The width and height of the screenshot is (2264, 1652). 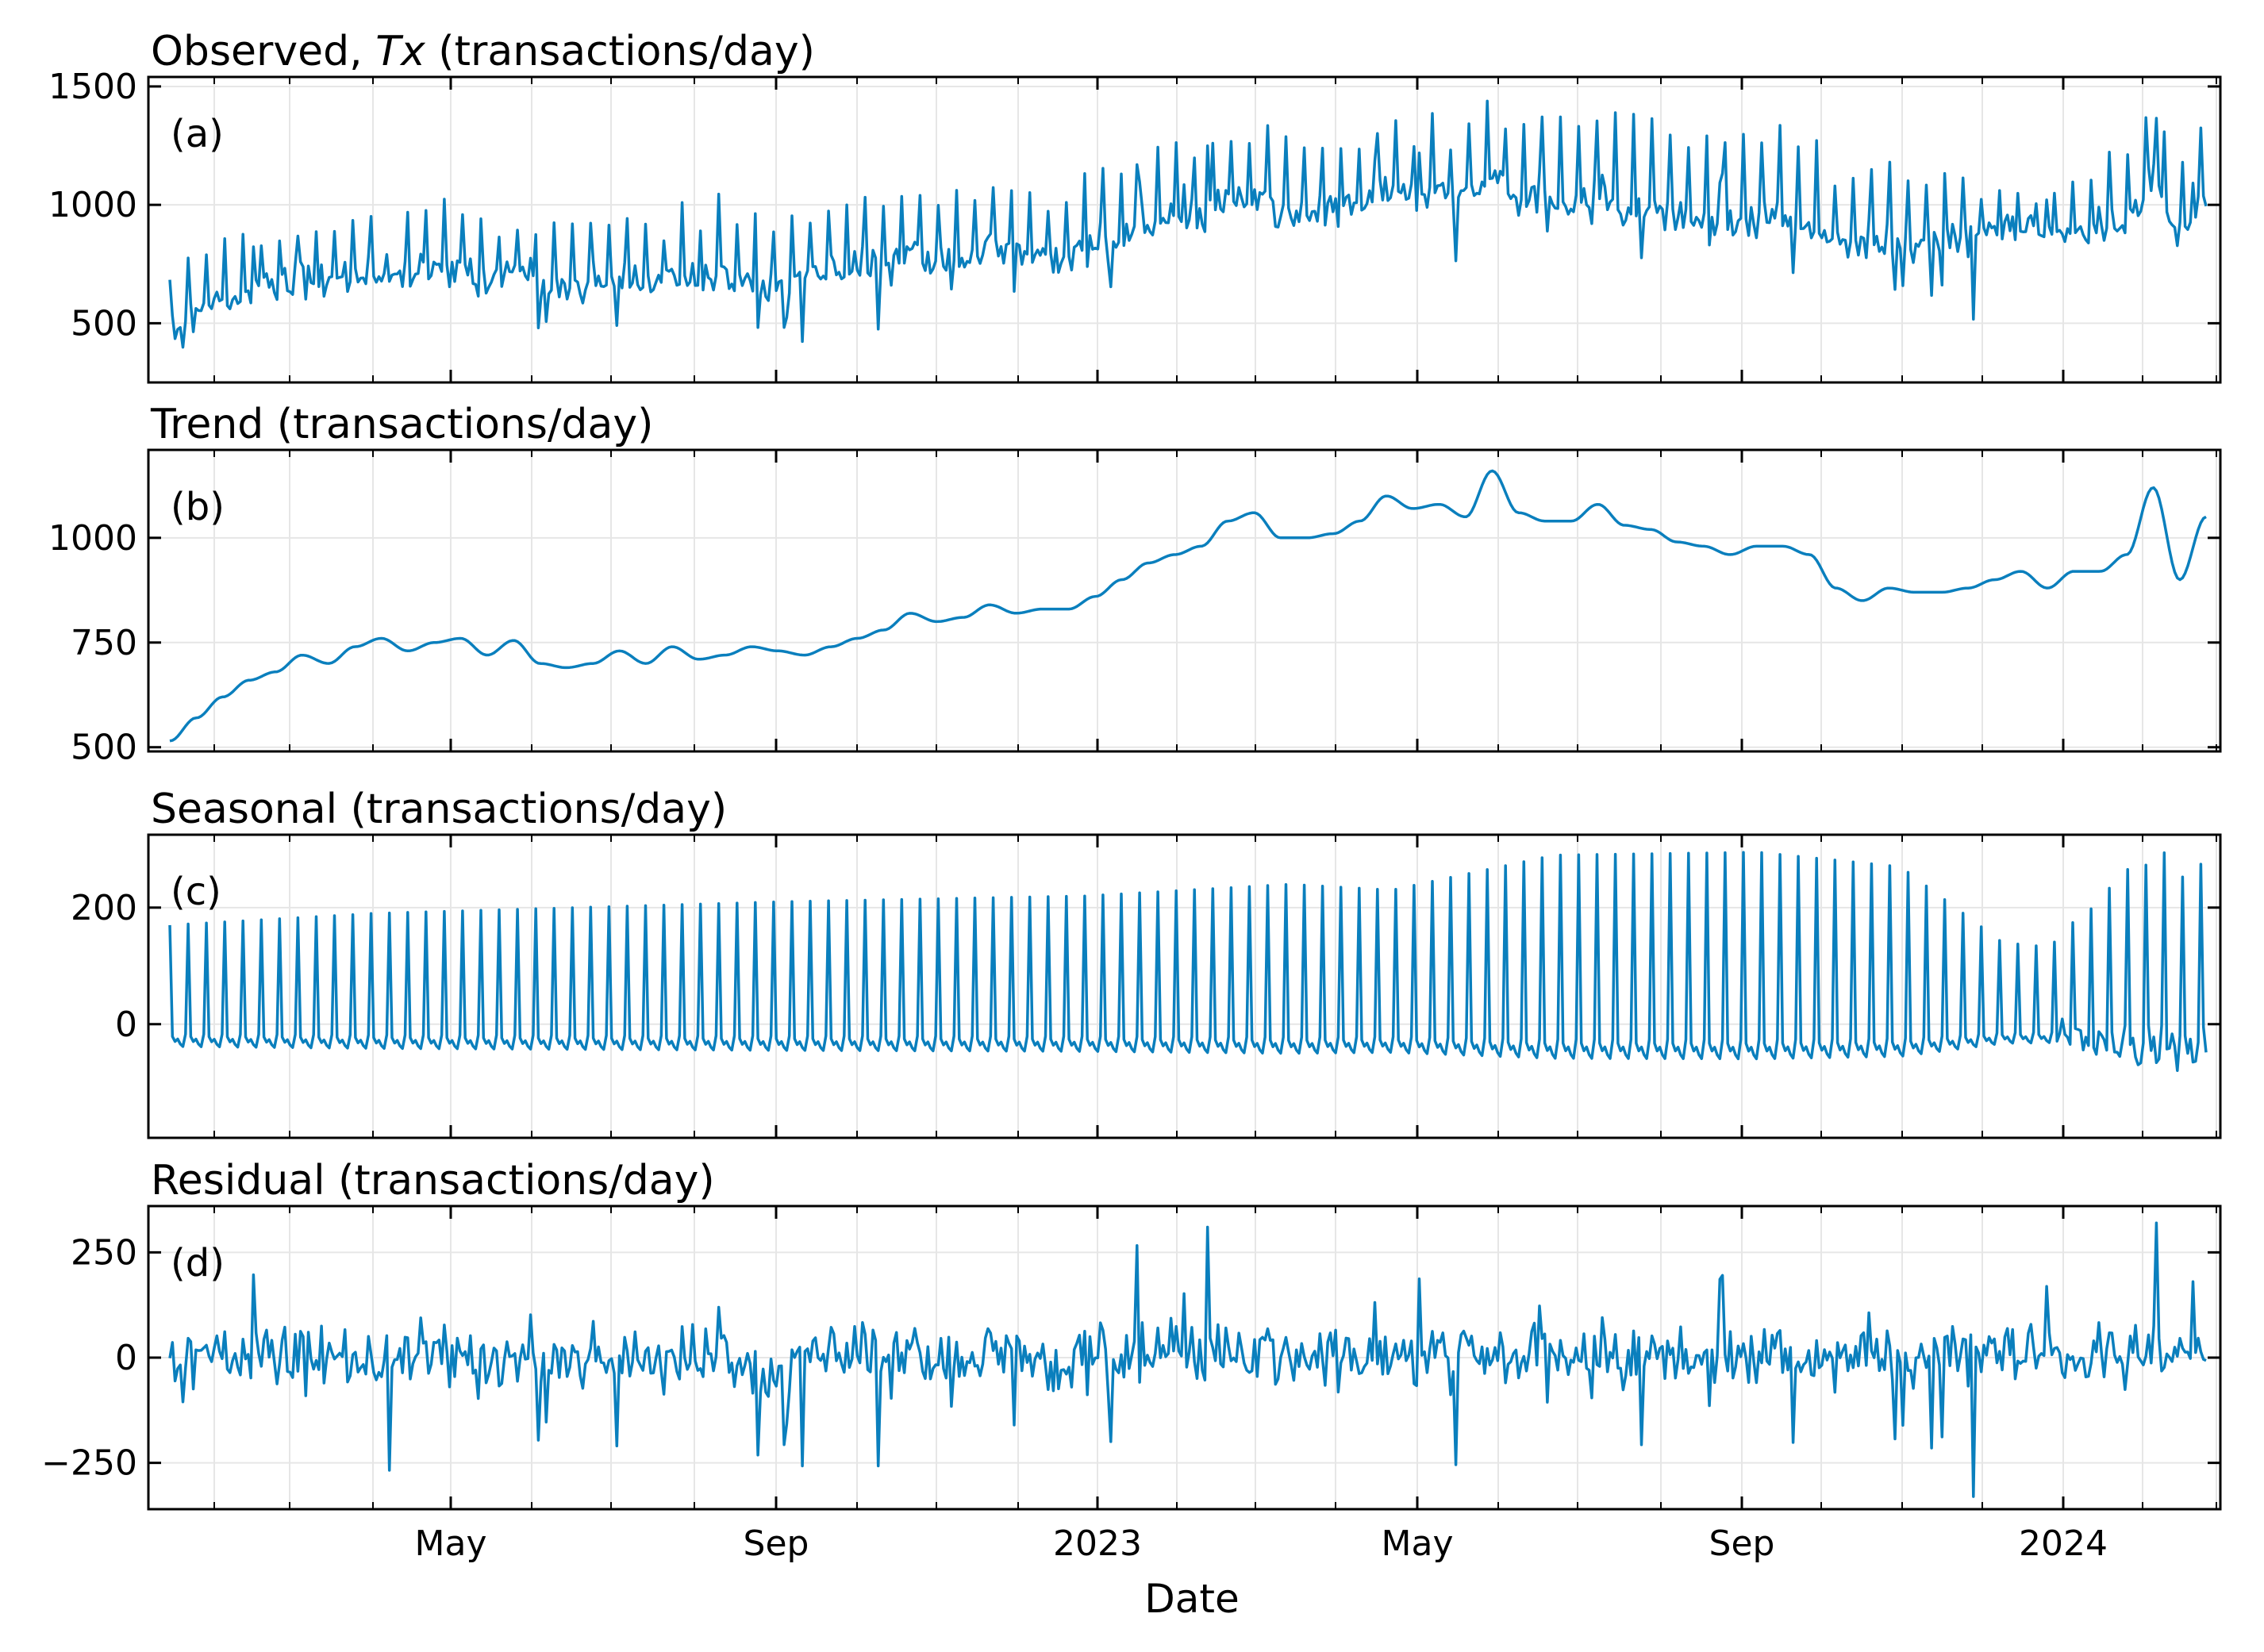 I want to click on panel-title-residual: Residual (transactions/day), so click(x=433, y=1180).